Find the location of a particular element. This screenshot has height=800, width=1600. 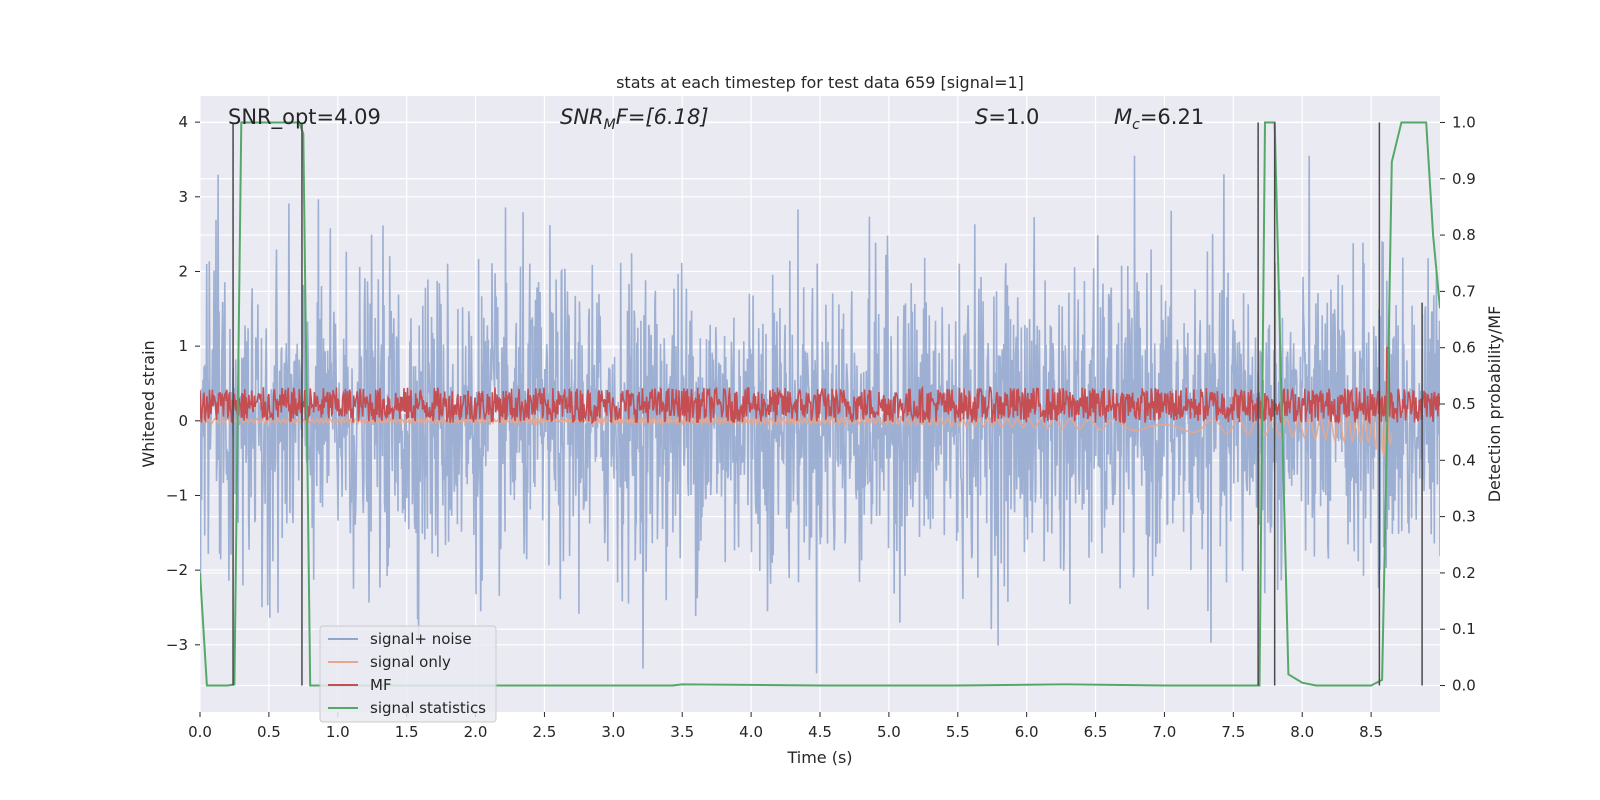

x-tick-label: 6.5 is located at coordinates (1096, 732).